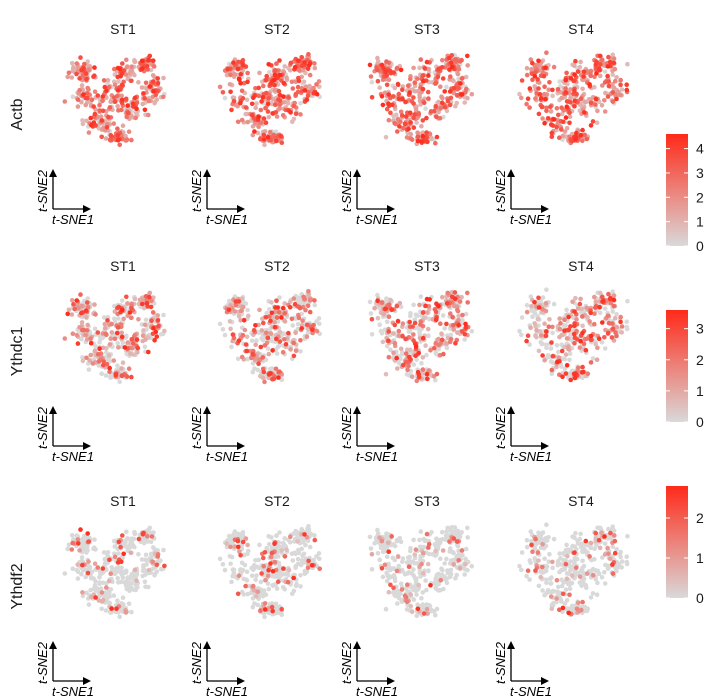 This screenshot has height=700, width=725. What do you see at coordinates (427, 29) in the screenshot?
I see `panel-title-st3: ST3` at bounding box center [427, 29].